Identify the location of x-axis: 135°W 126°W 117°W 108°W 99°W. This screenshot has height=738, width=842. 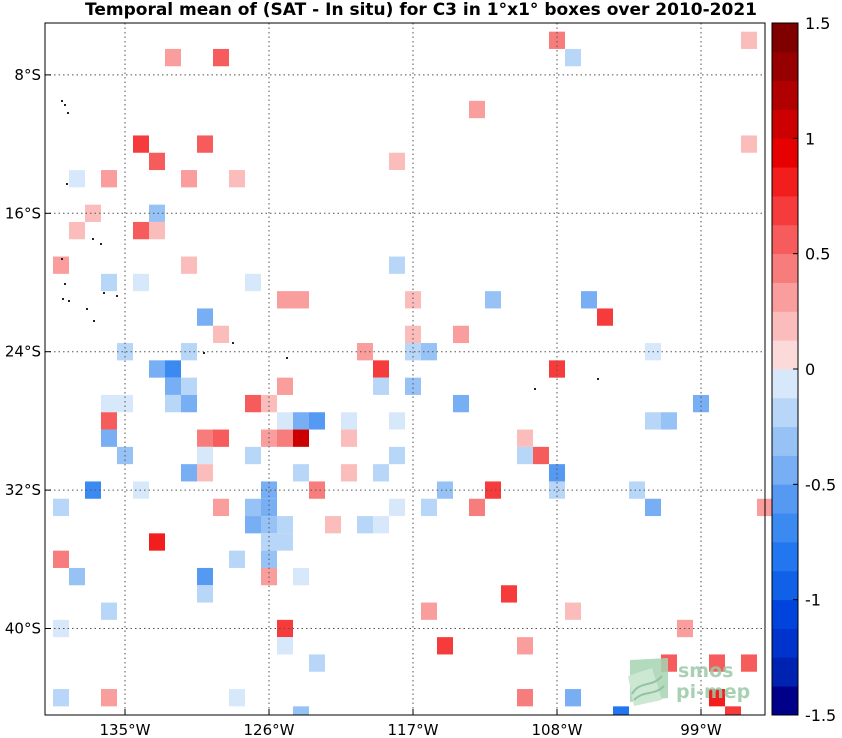
(411, 723).